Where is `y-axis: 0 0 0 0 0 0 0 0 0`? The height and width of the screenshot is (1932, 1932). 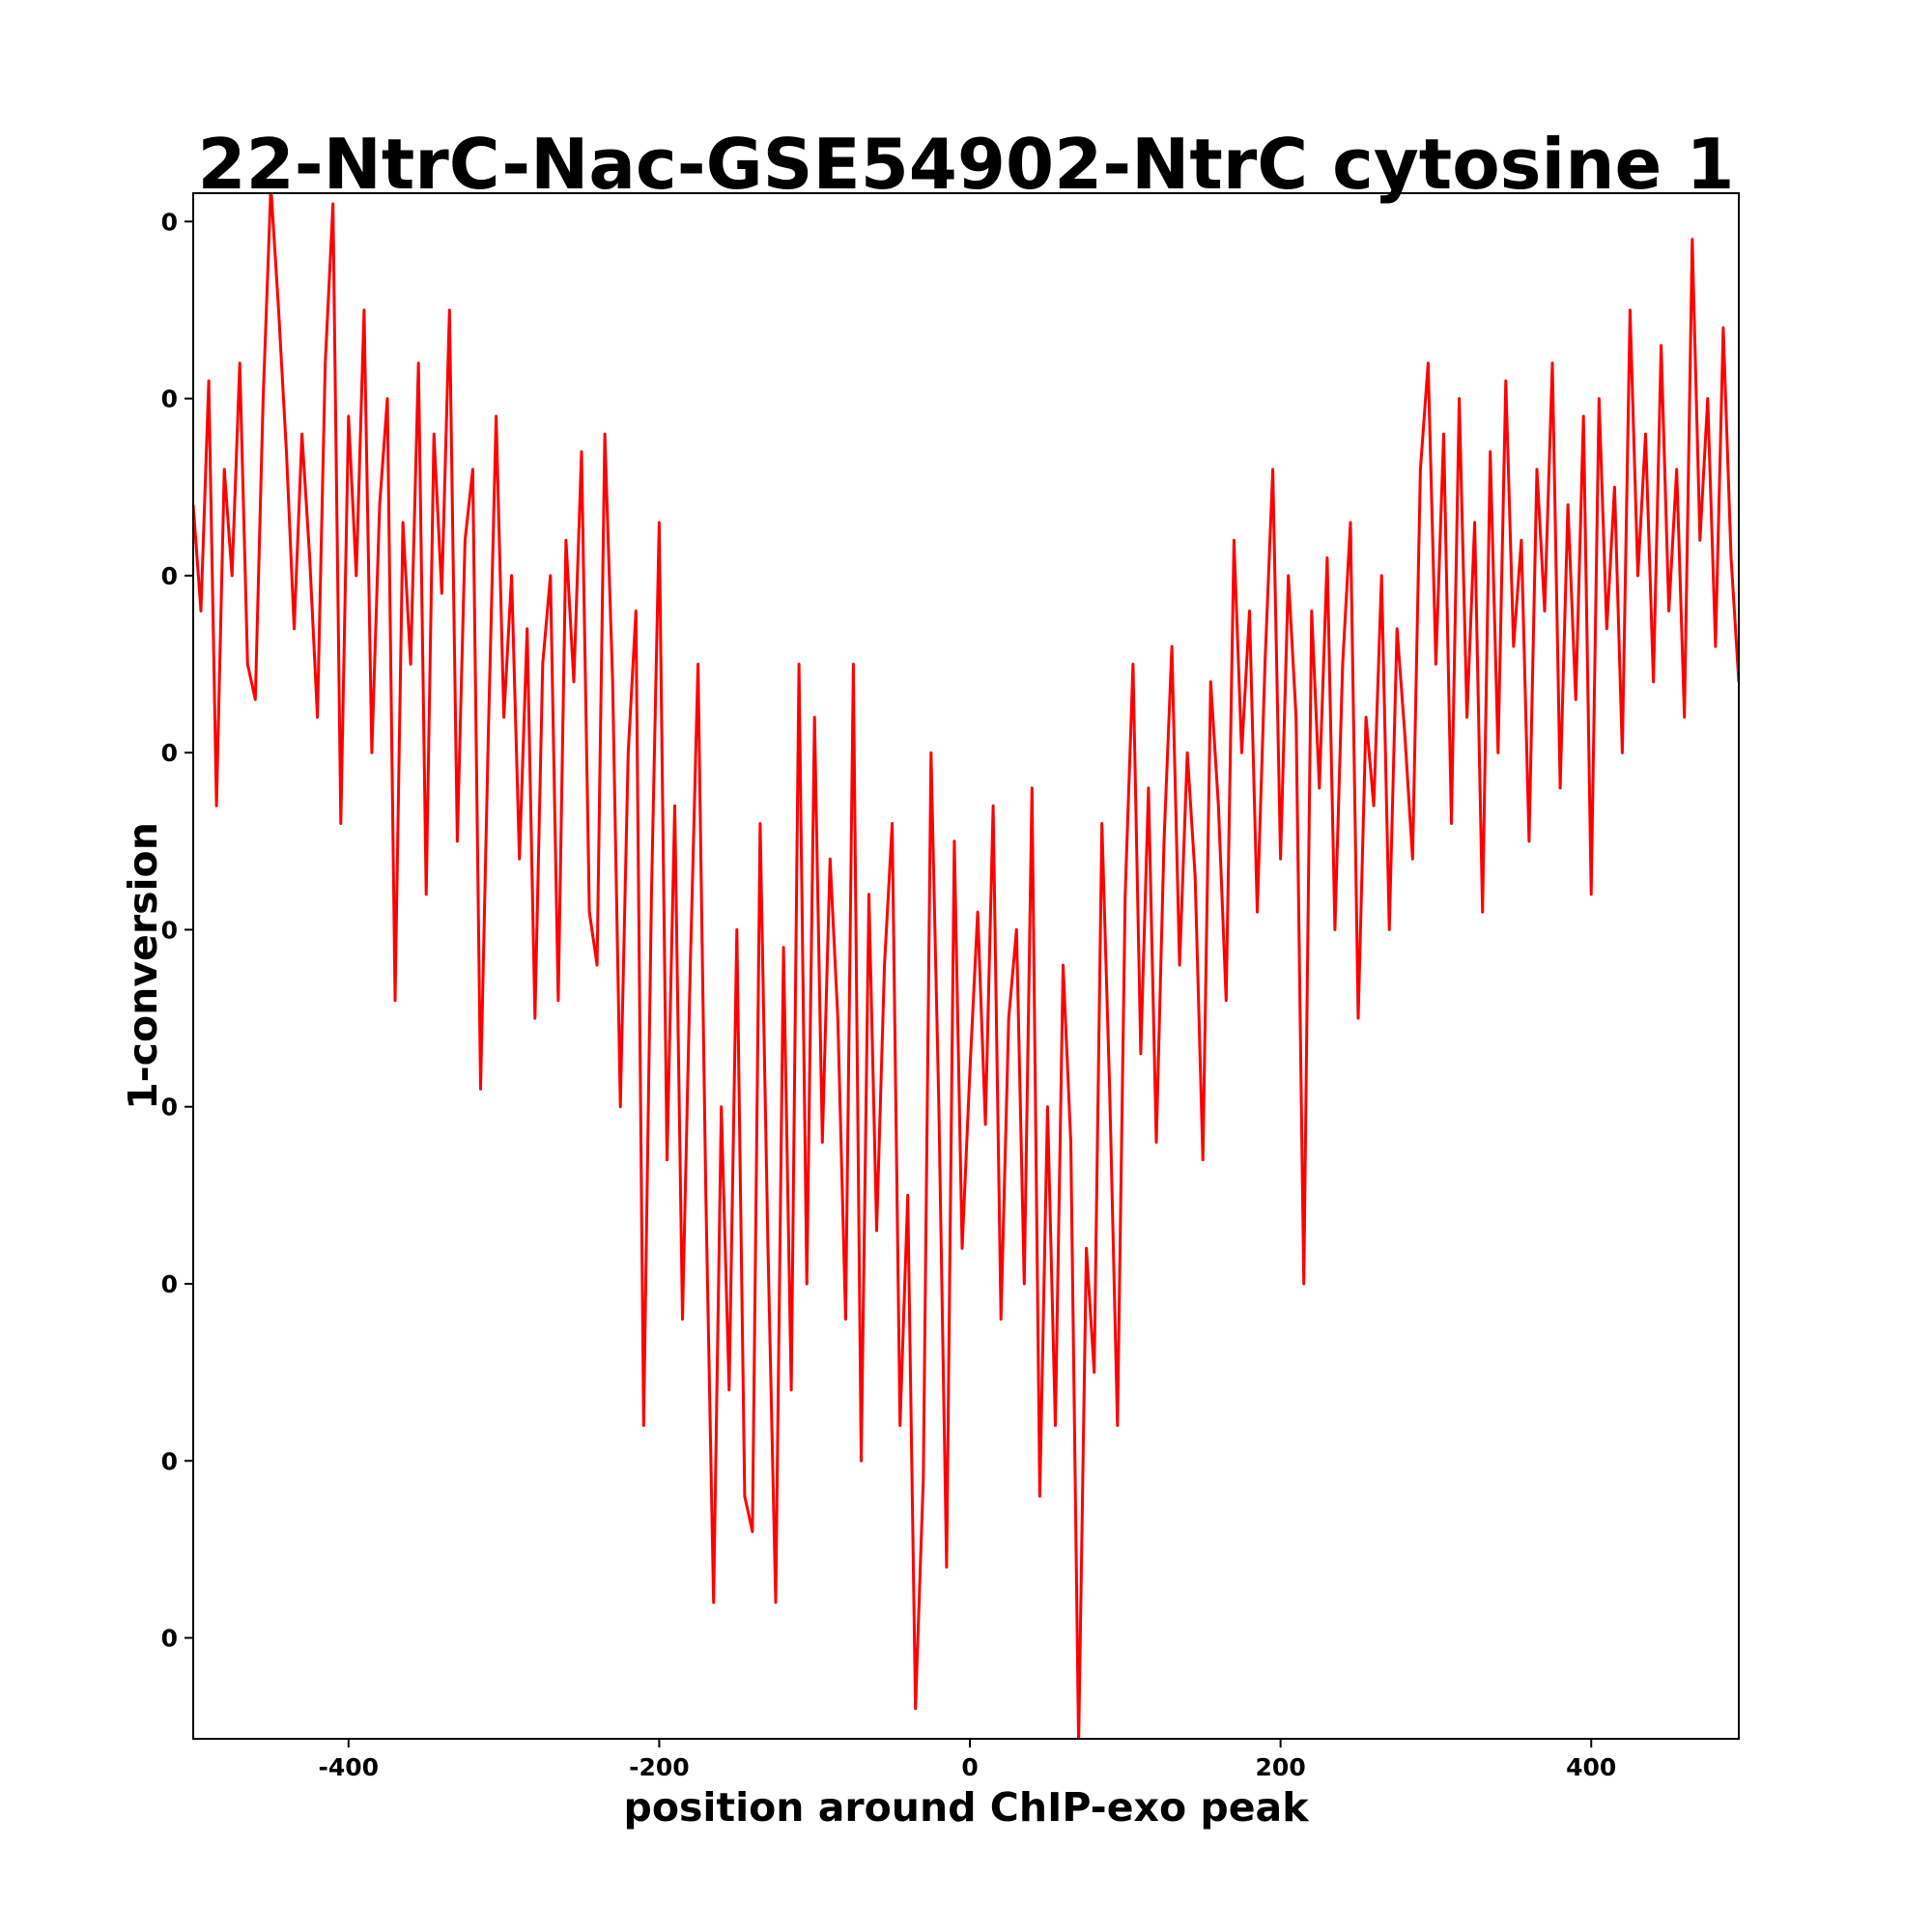 y-axis: 0 0 0 0 0 0 0 0 0 is located at coordinates (177, 930).